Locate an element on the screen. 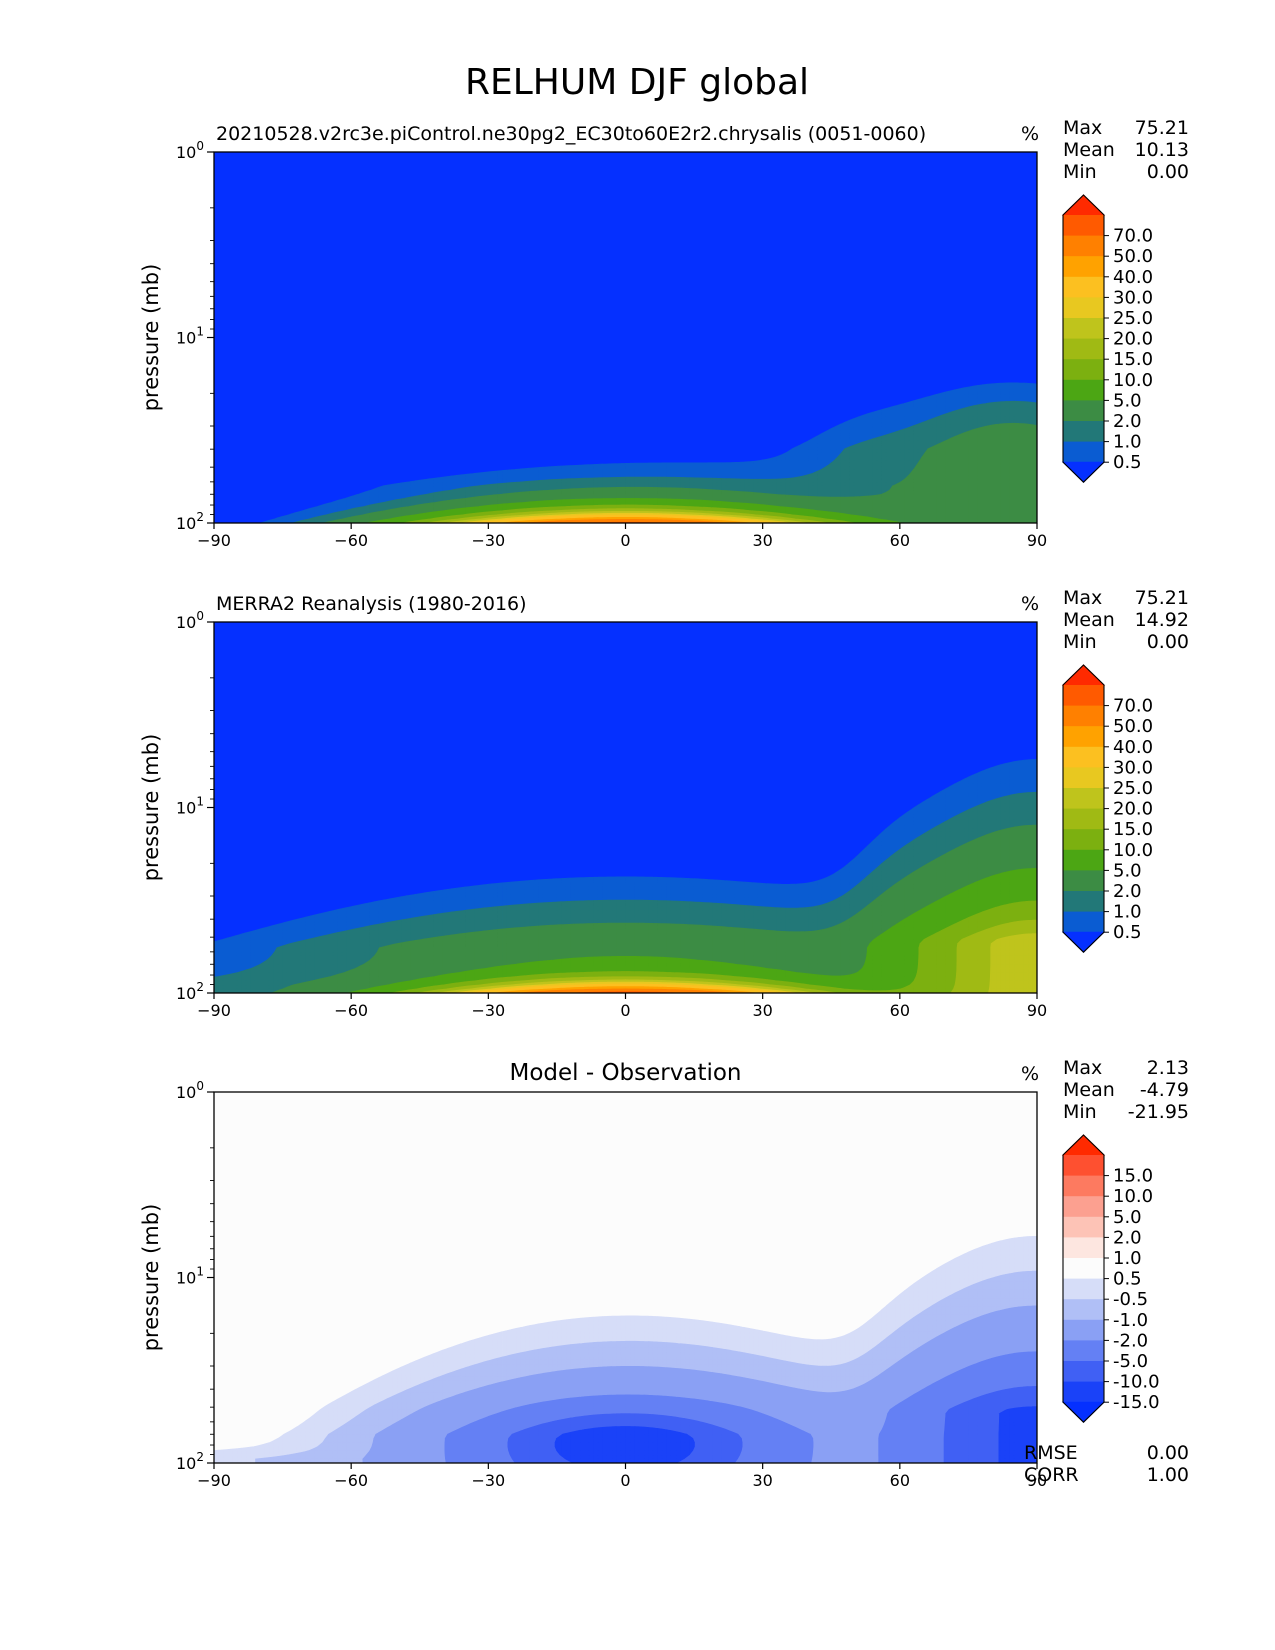 The width and height of the screenshot is (1275, 1650). stat-value: -21.95 is located at coordinates (1158, 1112).